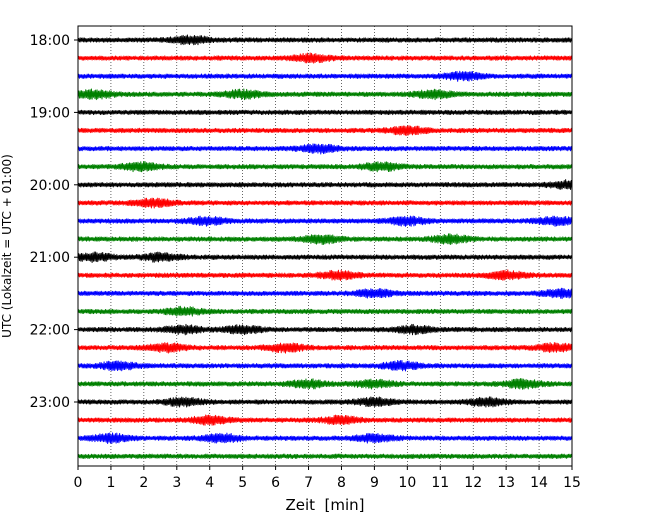 Image resolution: width=650 pixels, height=520 pixels. I want to click on x-axis-ticks: 0 1 2 3 4 5 6 7 8 9 10 11 12 13 14 15, so click(327, 478).